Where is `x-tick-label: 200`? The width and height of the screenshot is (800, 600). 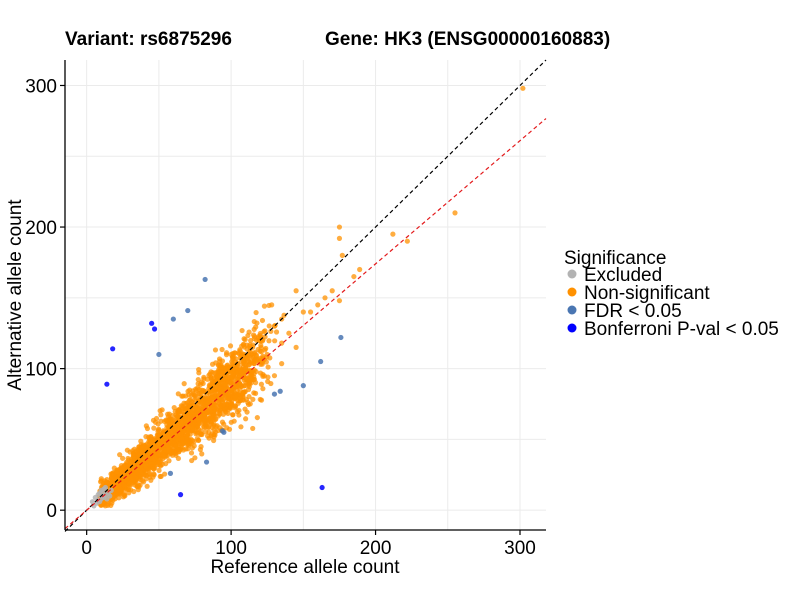
x-tick-label: 200 is located at coordinates (376, 548).